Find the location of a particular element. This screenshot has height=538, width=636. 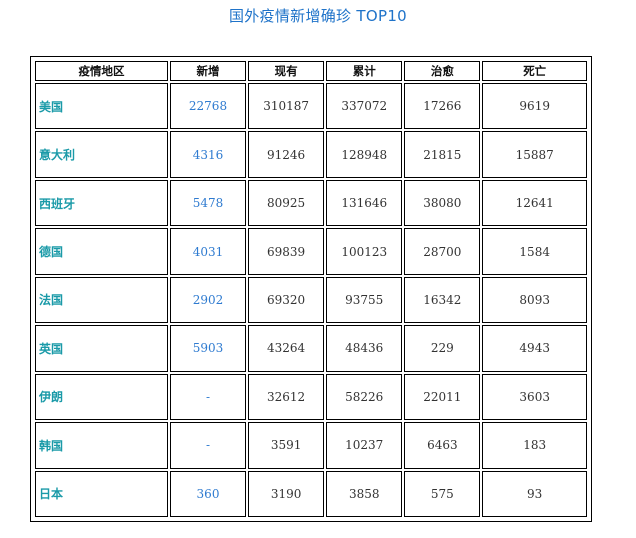

table-row: 意大利 4316 91246 128948 21815 15887 is located at coordinates (311, 154).